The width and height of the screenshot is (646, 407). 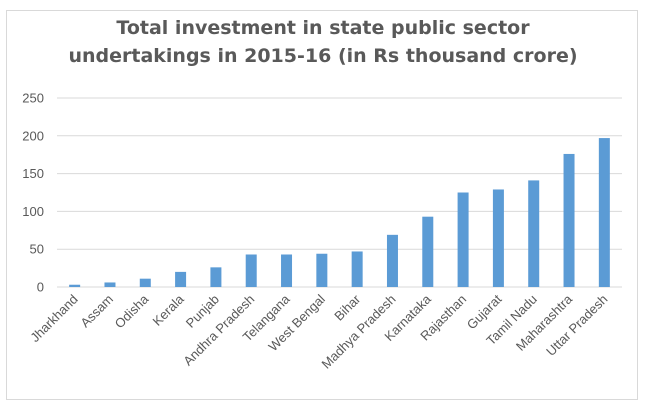 I want to click on x-tick-label: Jharkhand, so click(x=54, y=319).